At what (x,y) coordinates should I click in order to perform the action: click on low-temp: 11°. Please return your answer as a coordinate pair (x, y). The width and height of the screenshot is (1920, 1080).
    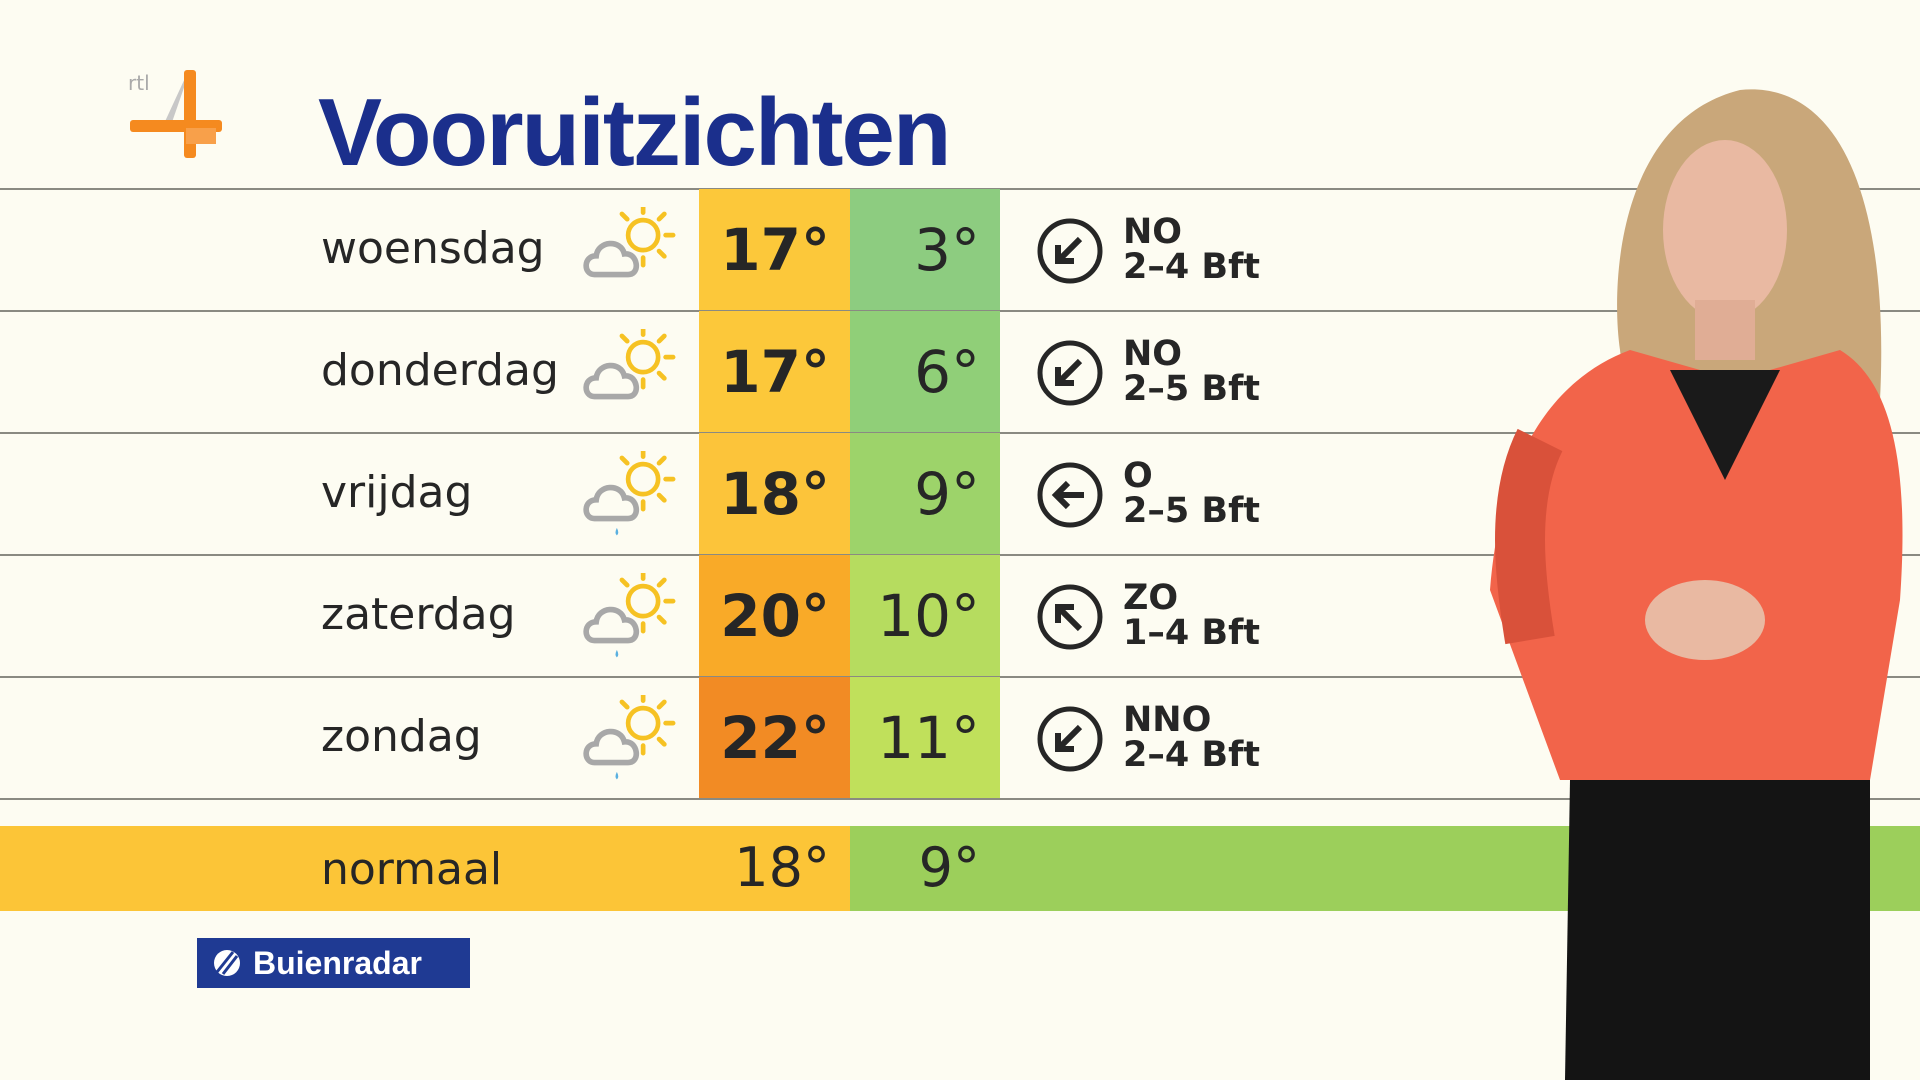
    Looking at the image, I should click on (925, 738).